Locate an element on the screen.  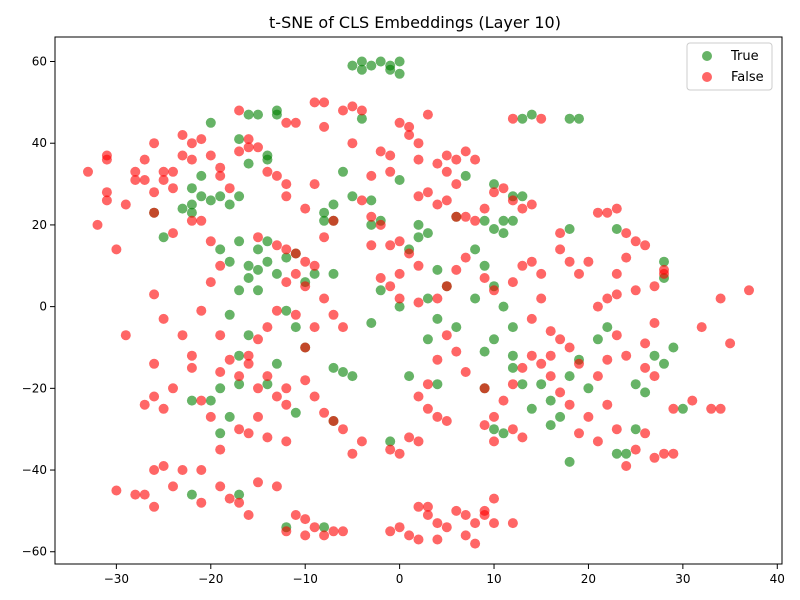
legend-marker-false is located at coordinates (707, 77).